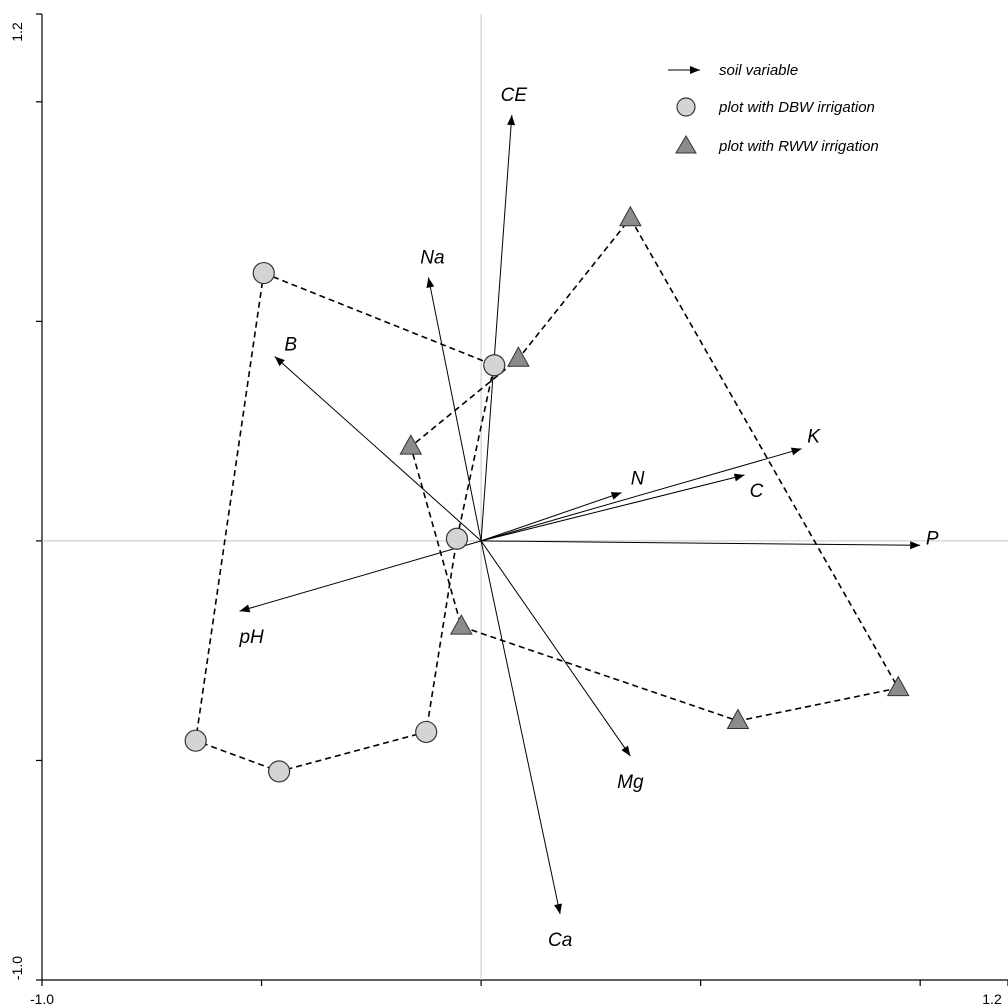 Image resolution: width=1008 pixels, height=1008 pixels. Describe the element at coordinates (695, 70) in the screenshot. I see `legend-arrowhead-icon` at that location.